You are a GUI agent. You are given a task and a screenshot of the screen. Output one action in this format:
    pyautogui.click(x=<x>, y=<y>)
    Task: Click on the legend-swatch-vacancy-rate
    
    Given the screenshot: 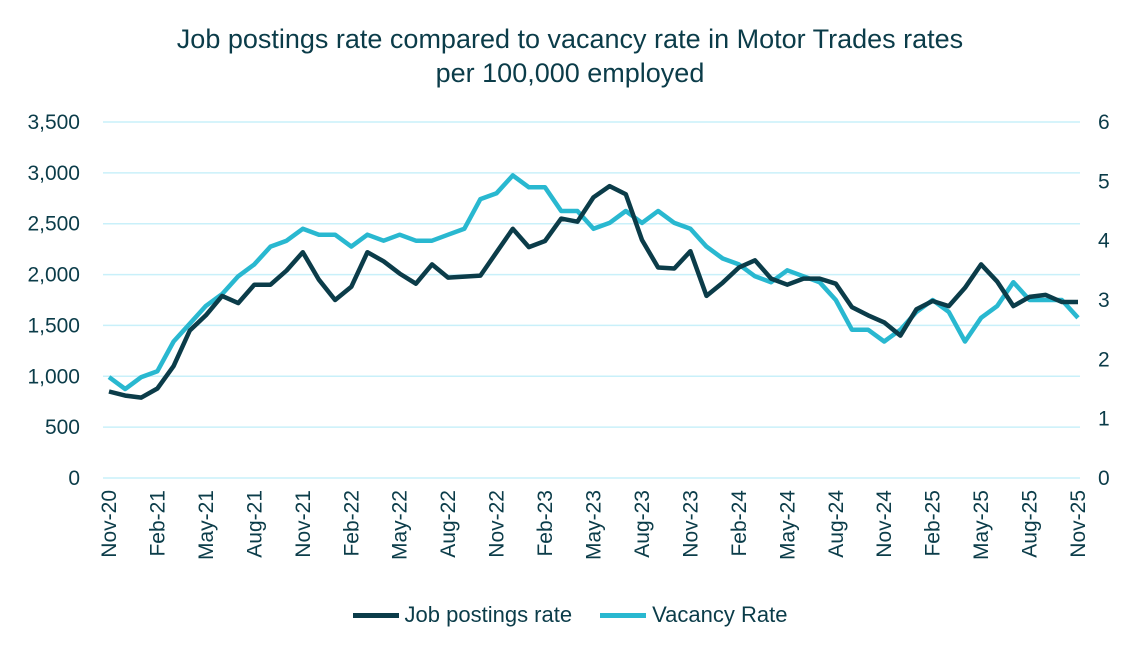 What is the action you would take?
    pyautogui.click(x=623, y=615)
    